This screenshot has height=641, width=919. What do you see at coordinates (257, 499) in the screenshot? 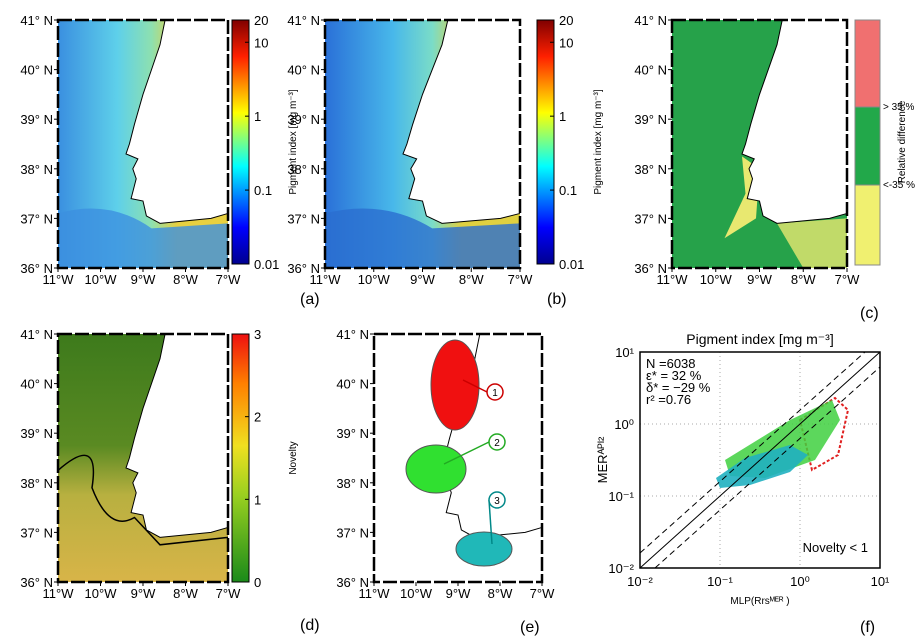
I see `colorbar-label: 1` at bounding box center [257, 499].